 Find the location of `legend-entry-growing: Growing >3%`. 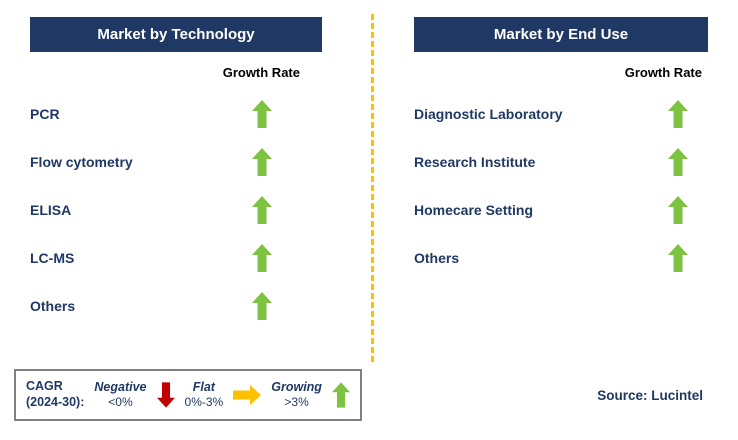

legend-entry-growing: Growing >3% is located at coordinates (296, 394).